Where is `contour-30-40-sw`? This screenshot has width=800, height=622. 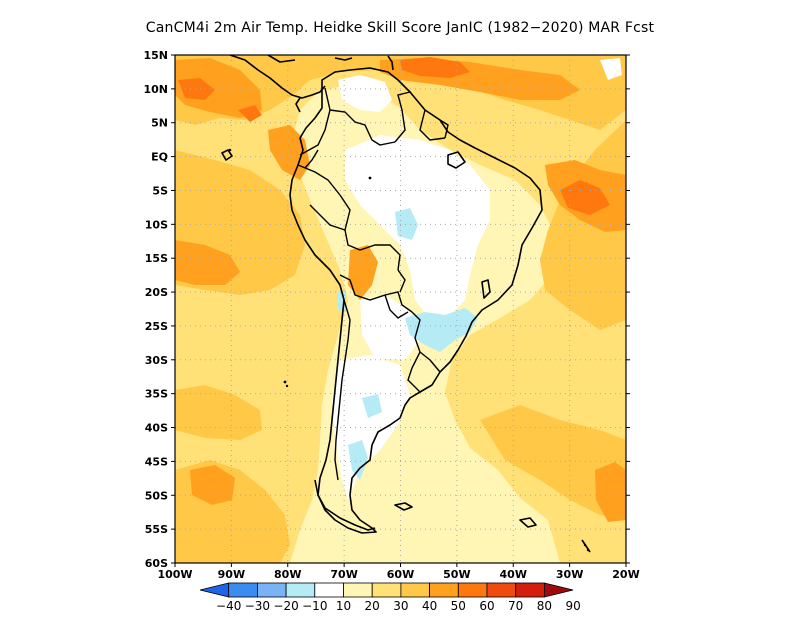
contour-30-40-sw is located at coordinates (218, 412).